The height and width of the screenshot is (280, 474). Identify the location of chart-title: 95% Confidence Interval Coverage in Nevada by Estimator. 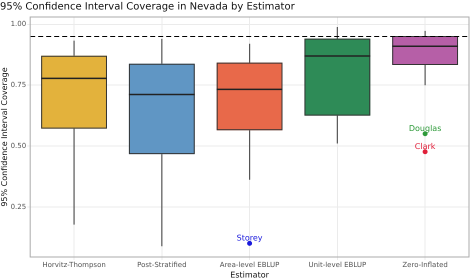
(148, 7).